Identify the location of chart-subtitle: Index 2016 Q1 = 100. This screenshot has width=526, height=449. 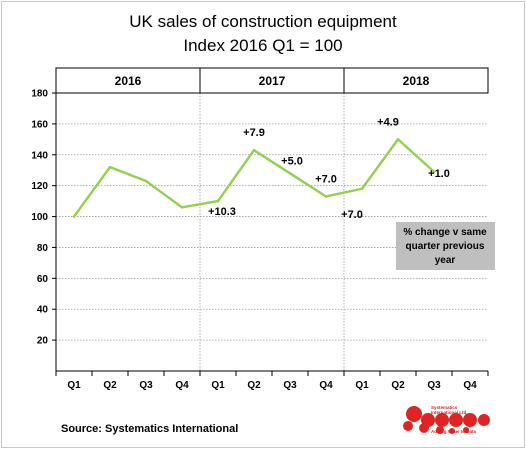
(262, 45).